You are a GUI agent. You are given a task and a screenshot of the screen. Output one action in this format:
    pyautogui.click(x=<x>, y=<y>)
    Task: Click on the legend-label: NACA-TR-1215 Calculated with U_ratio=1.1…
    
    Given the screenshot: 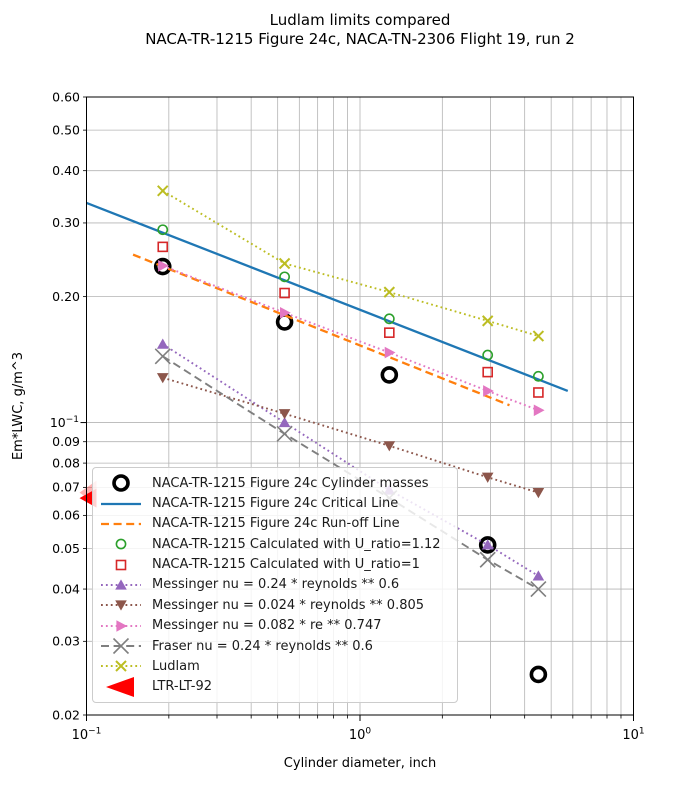 What is the action you would take?
    pyautogui.click(x=296, y=544)
    